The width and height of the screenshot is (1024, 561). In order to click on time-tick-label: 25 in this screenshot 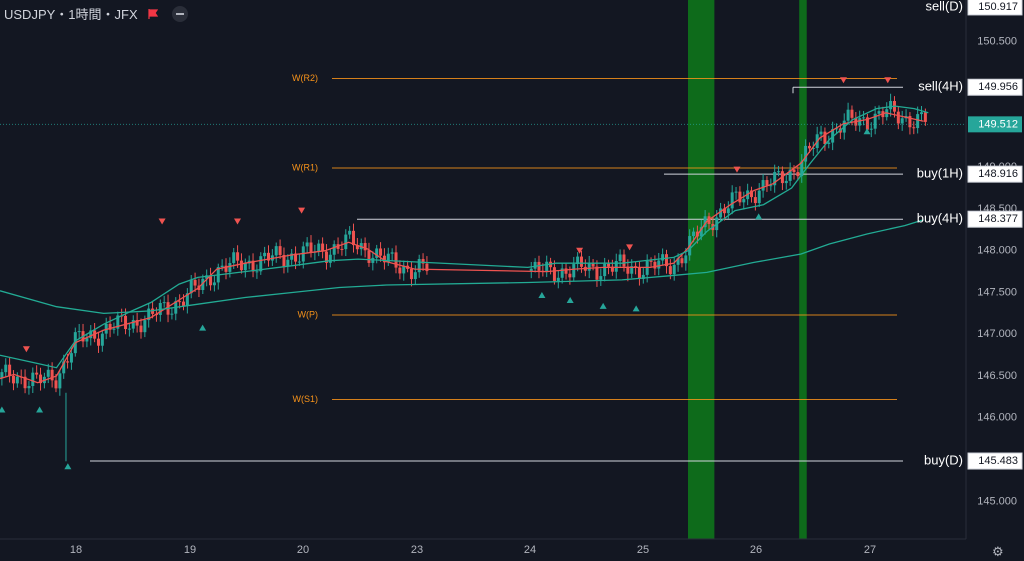, I will do `click(643, 550)`.